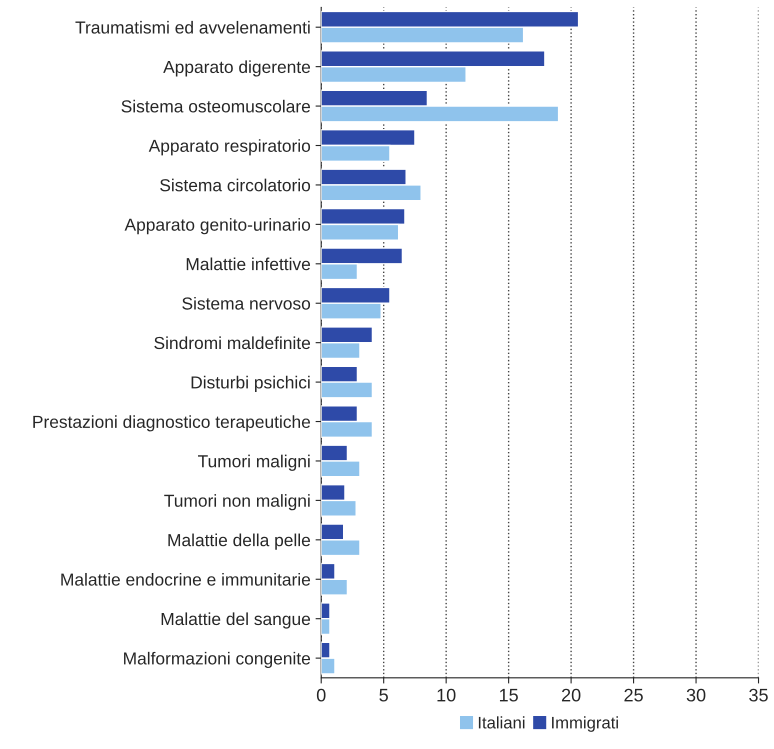  What do you see at coordinates (232, 343) in the screenshot?
I see `y-tick-label: Sindromi maldefinite` at bounding box center [232, 343].